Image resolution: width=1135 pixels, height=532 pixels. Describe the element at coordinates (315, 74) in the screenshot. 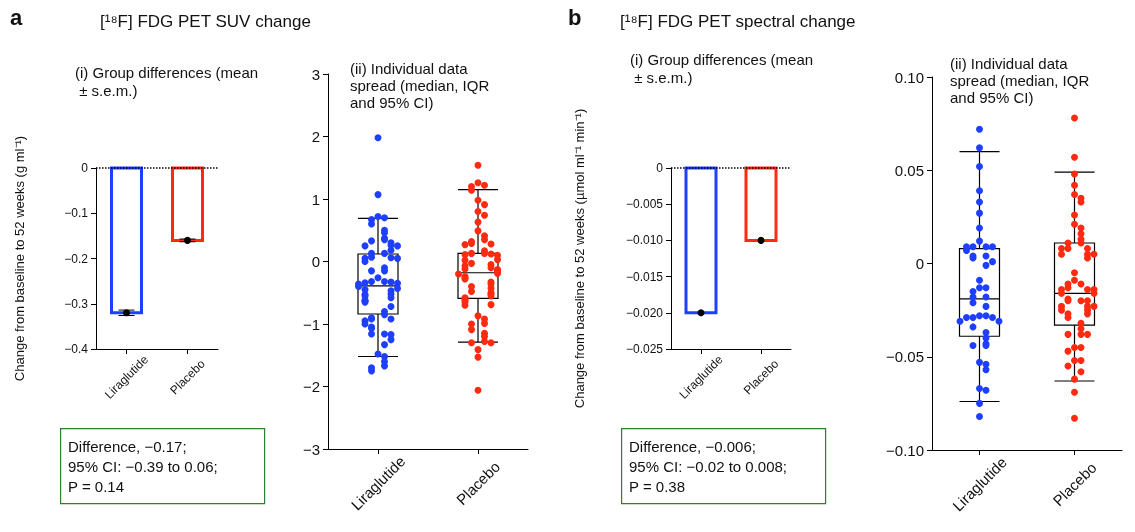

I see `y-tick-label: 3` at that location.